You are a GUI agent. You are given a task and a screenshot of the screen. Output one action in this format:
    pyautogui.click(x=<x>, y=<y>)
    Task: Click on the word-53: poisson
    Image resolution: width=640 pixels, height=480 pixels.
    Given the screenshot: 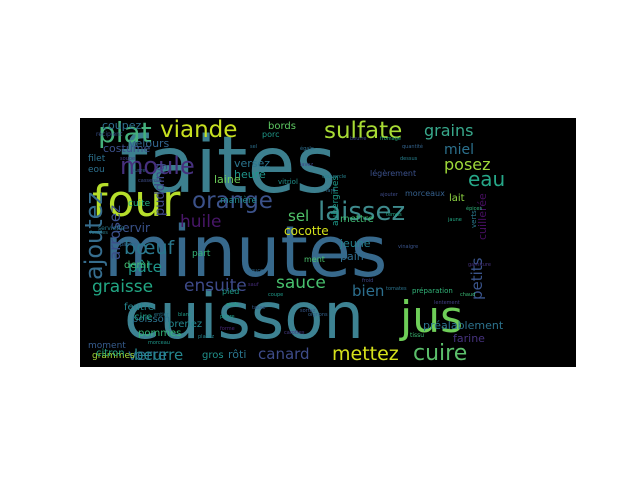 What is the action you would take?
    pyautogui.click(x=151, y=319)
    